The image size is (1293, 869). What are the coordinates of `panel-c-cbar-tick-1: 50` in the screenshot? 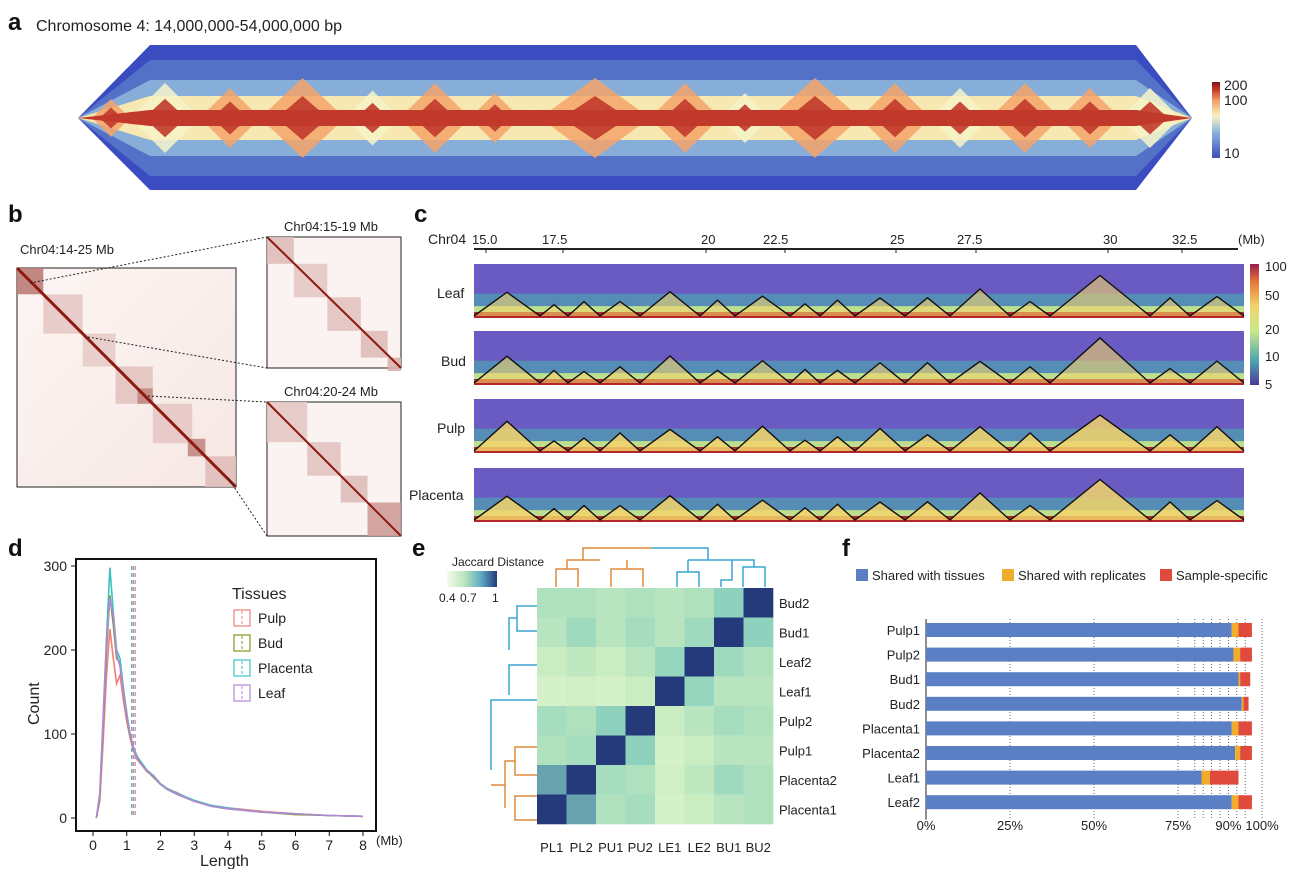 It's located at (1272, 295).